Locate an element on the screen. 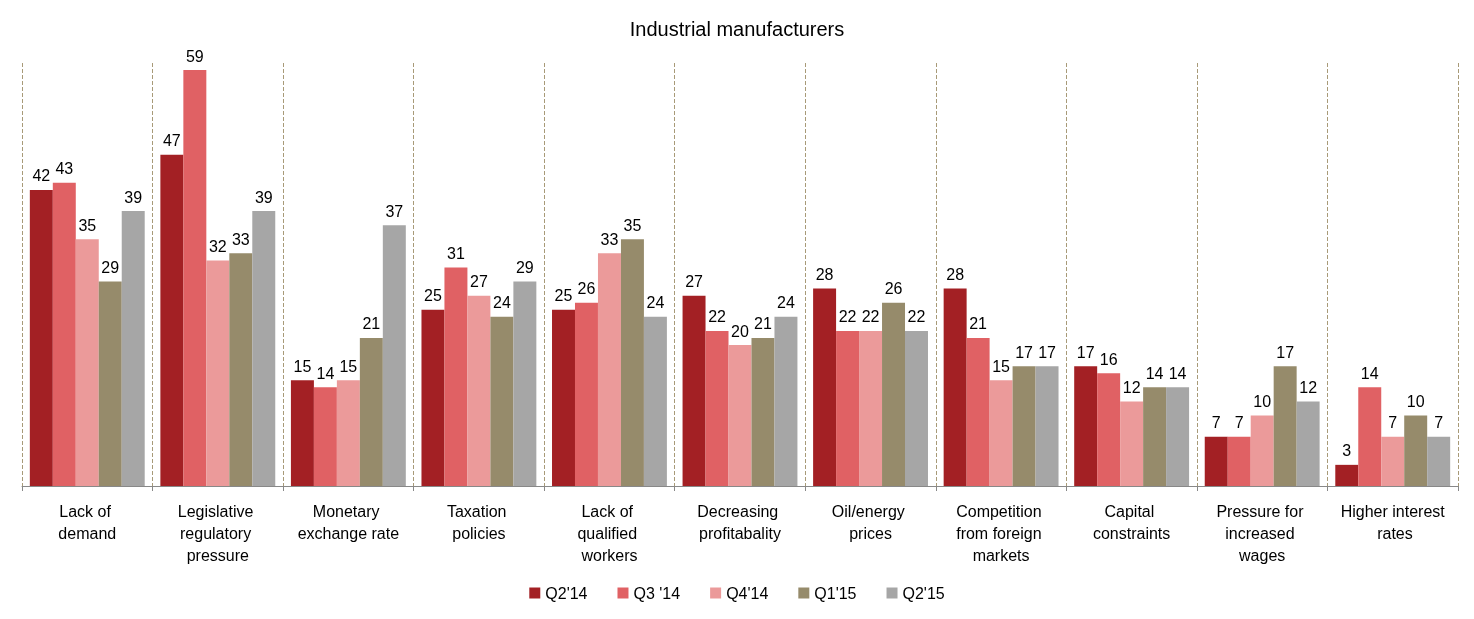 This screenshot has width=1474, height=619. x-tick-label: Decreasing profitabality is located at coordinates (740, 522).